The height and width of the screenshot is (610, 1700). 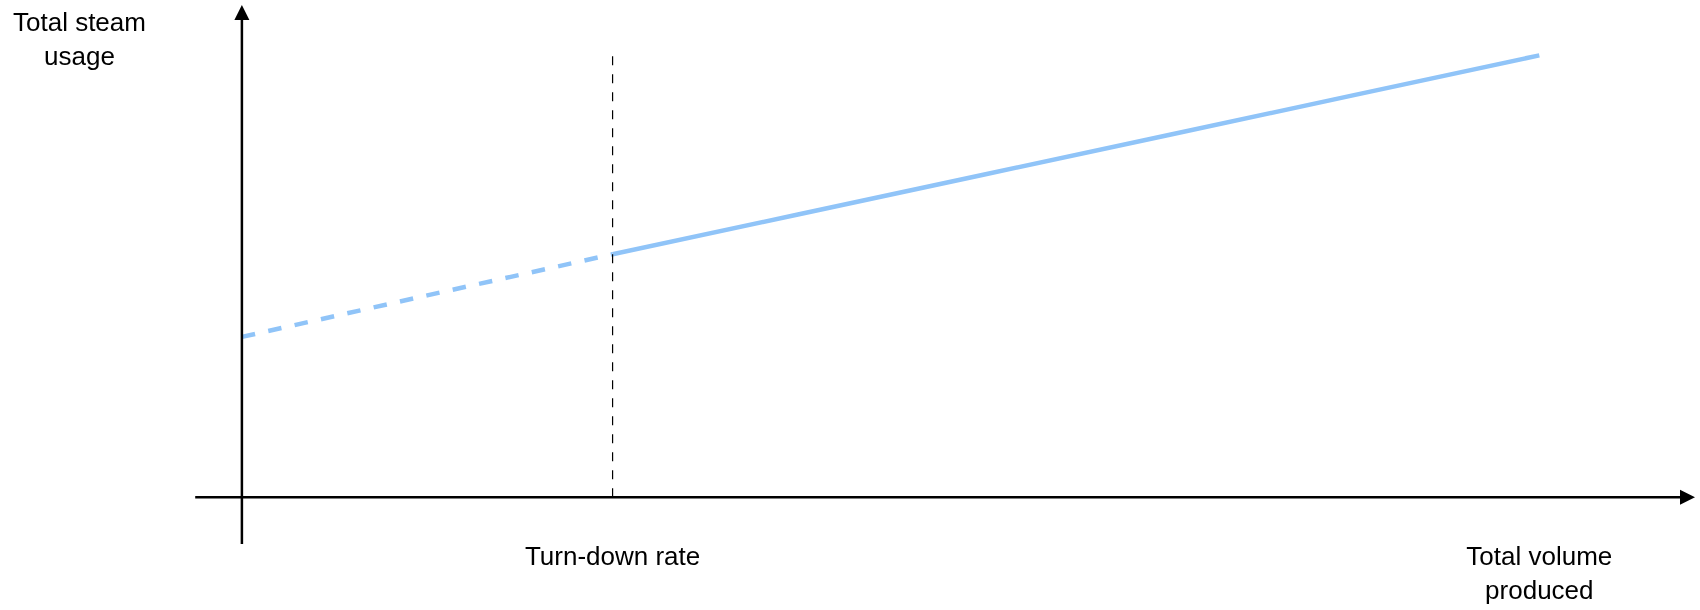 I want to click on x-tick-label: Turn-down rate, so click(x=612, y=556).